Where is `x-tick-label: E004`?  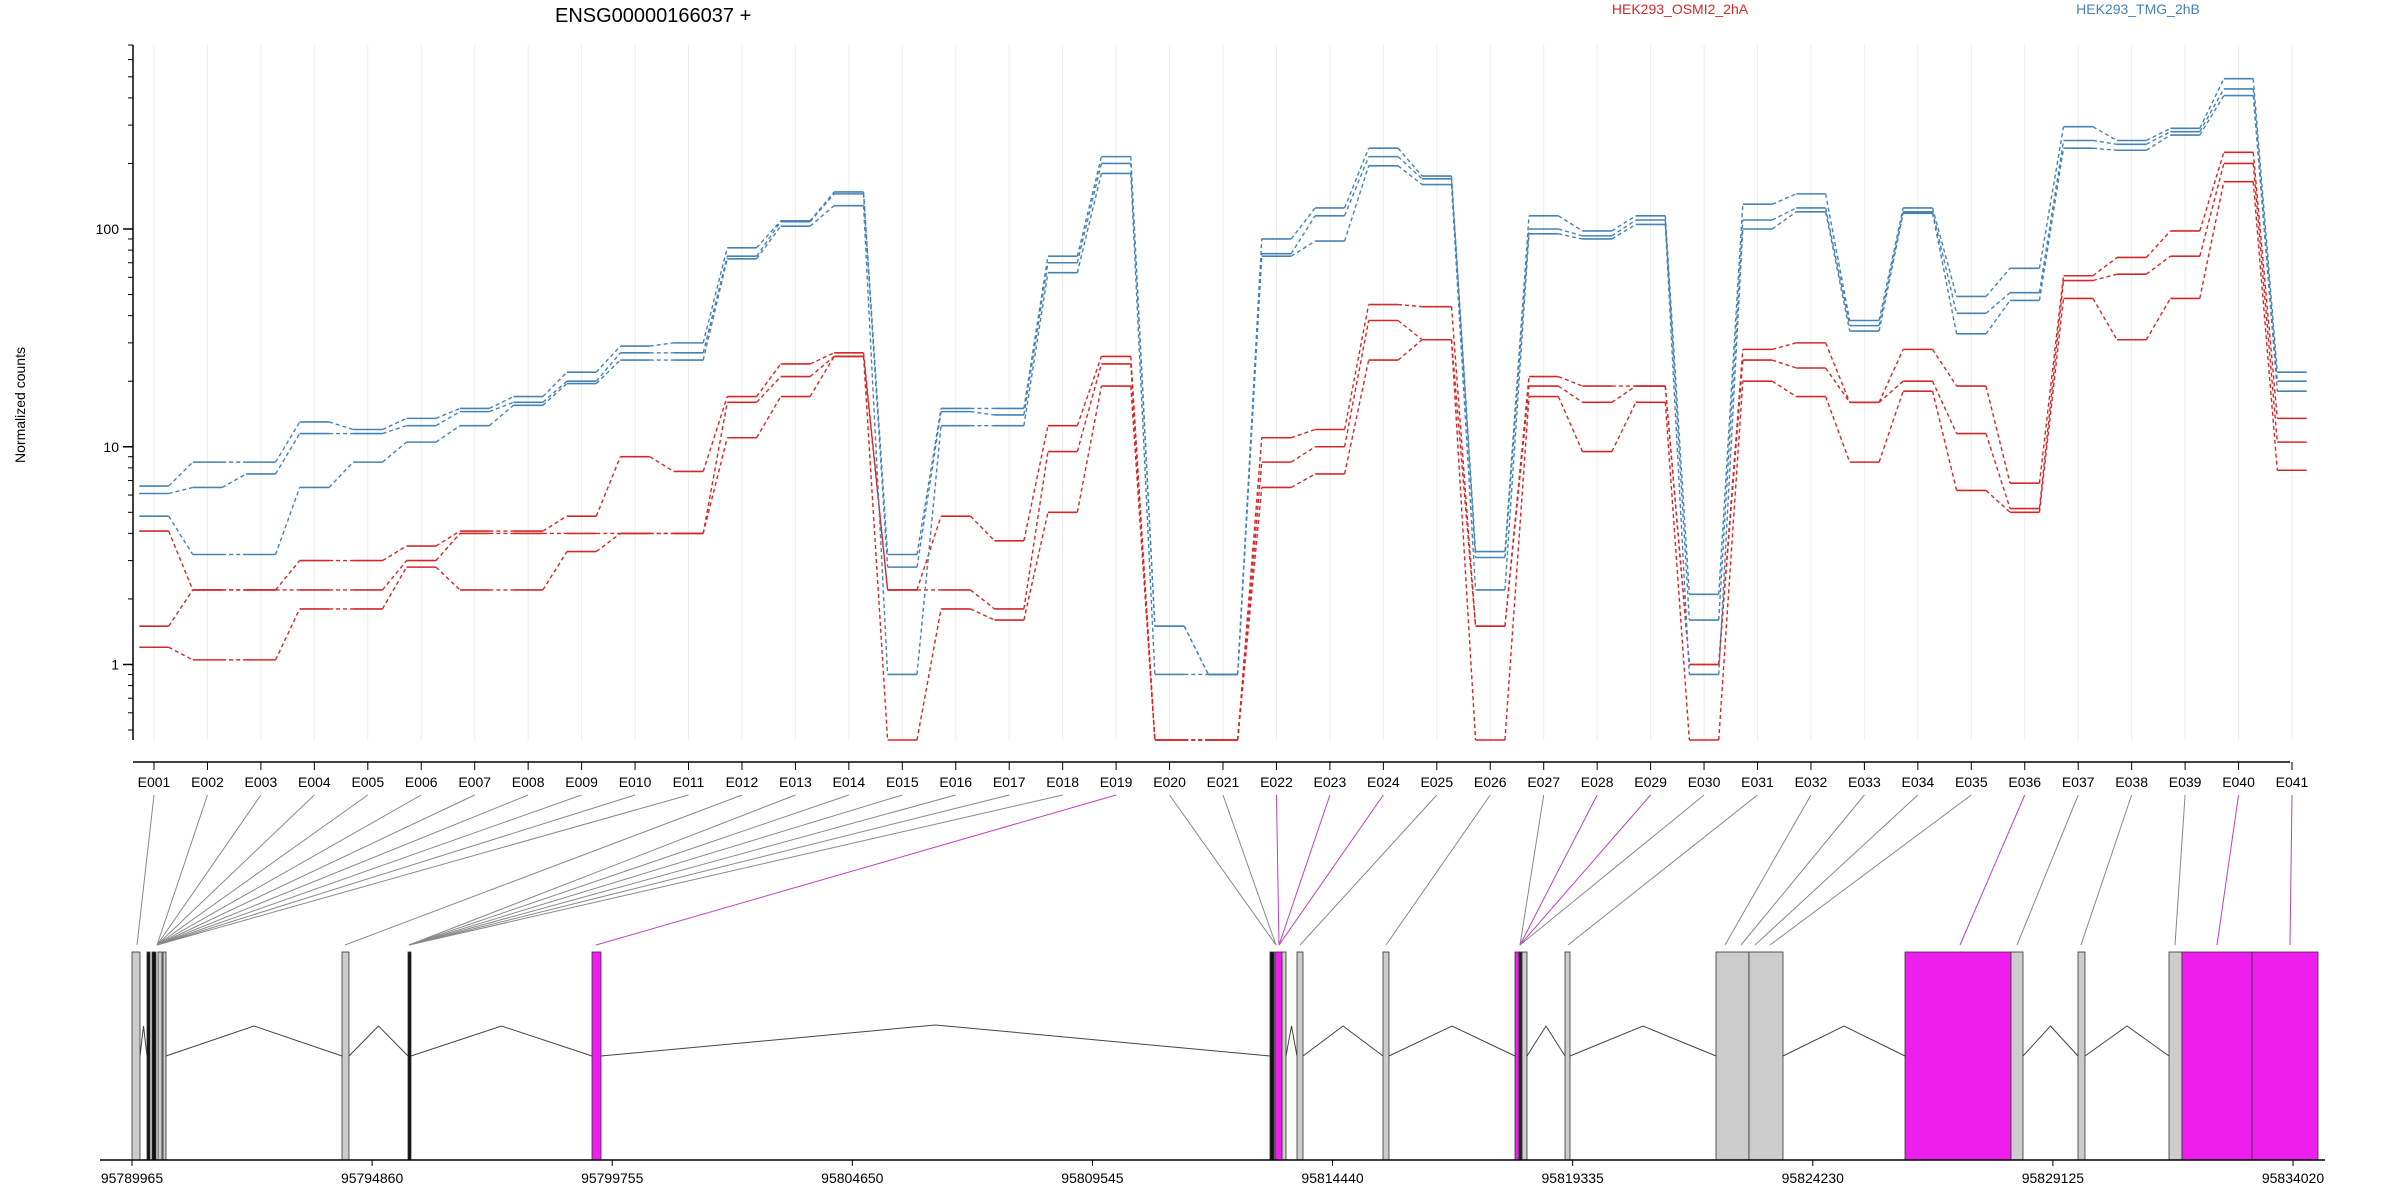 x-tick-label: E004 is located at coordinates (314, 782).